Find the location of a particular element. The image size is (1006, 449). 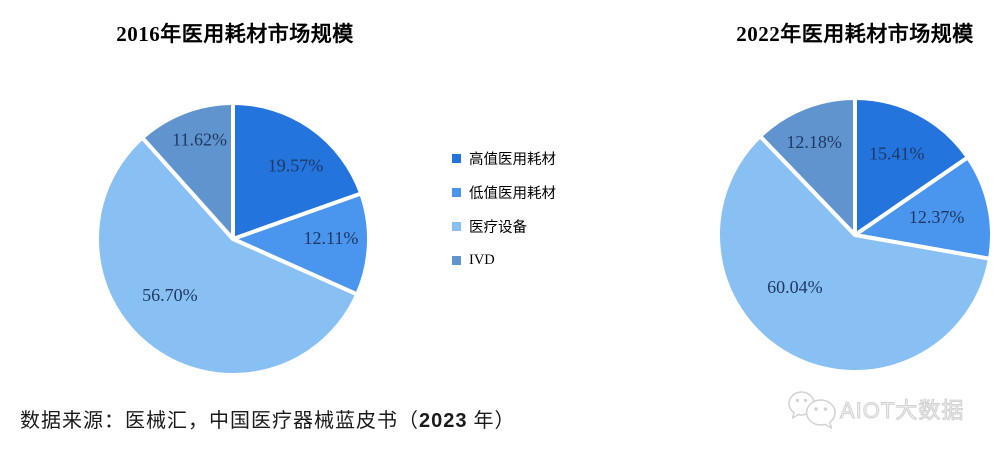

legend-item-高值医用耗材: 高值医用耗材 is located at coordinates (504, 158).